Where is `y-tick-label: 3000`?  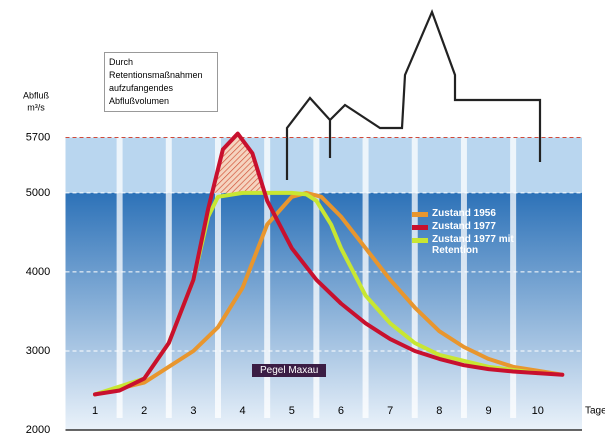 y-tick-label: 3000 is located at coordinates (38, 351).